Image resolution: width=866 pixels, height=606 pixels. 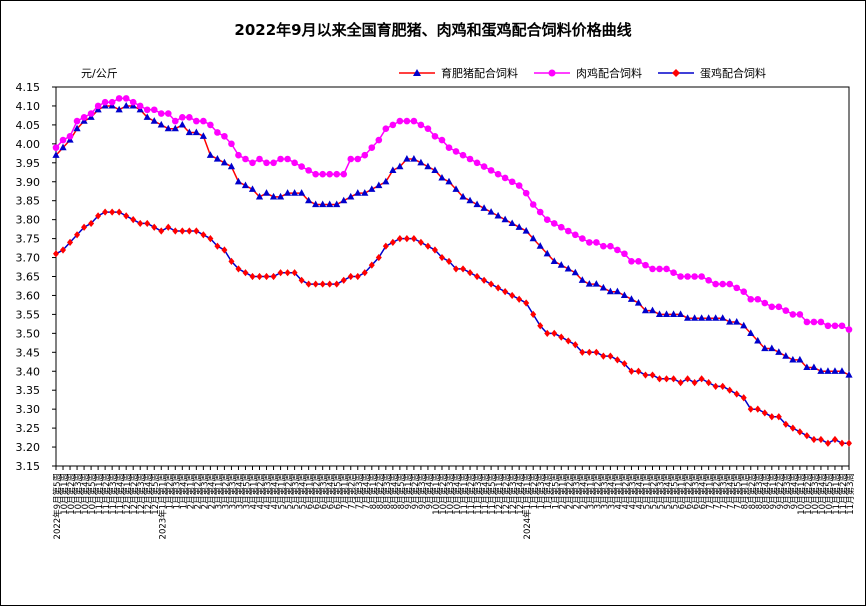 What do you see at coordinates (541, 491) in the screenshot?
I see `x-tick-label: 1月第3周` at bounding box center [541, 491].